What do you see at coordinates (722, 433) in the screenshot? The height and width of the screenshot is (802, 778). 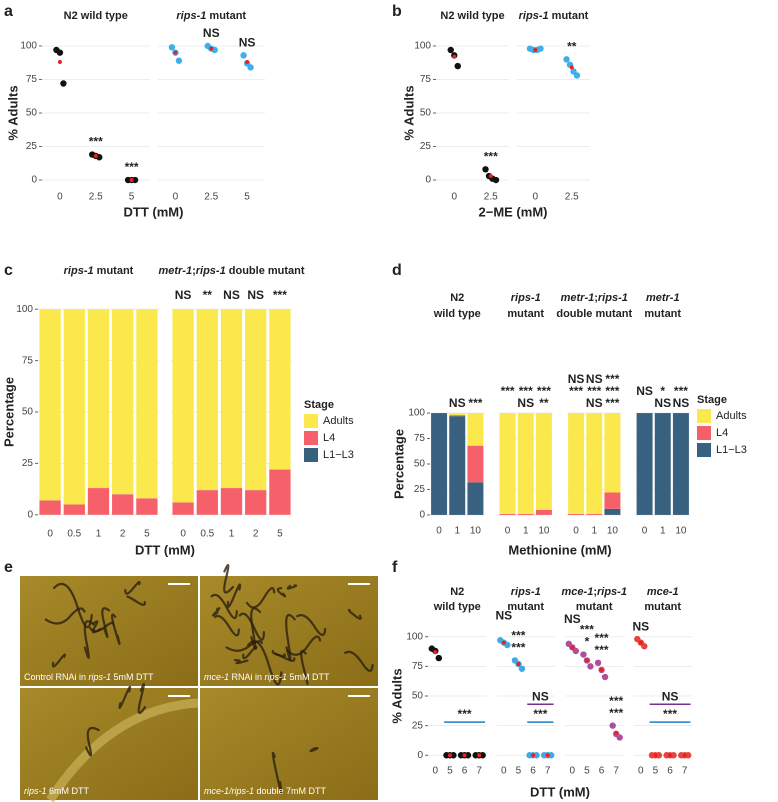 I see `legend-label: L4` at bounding box center [722, 433].